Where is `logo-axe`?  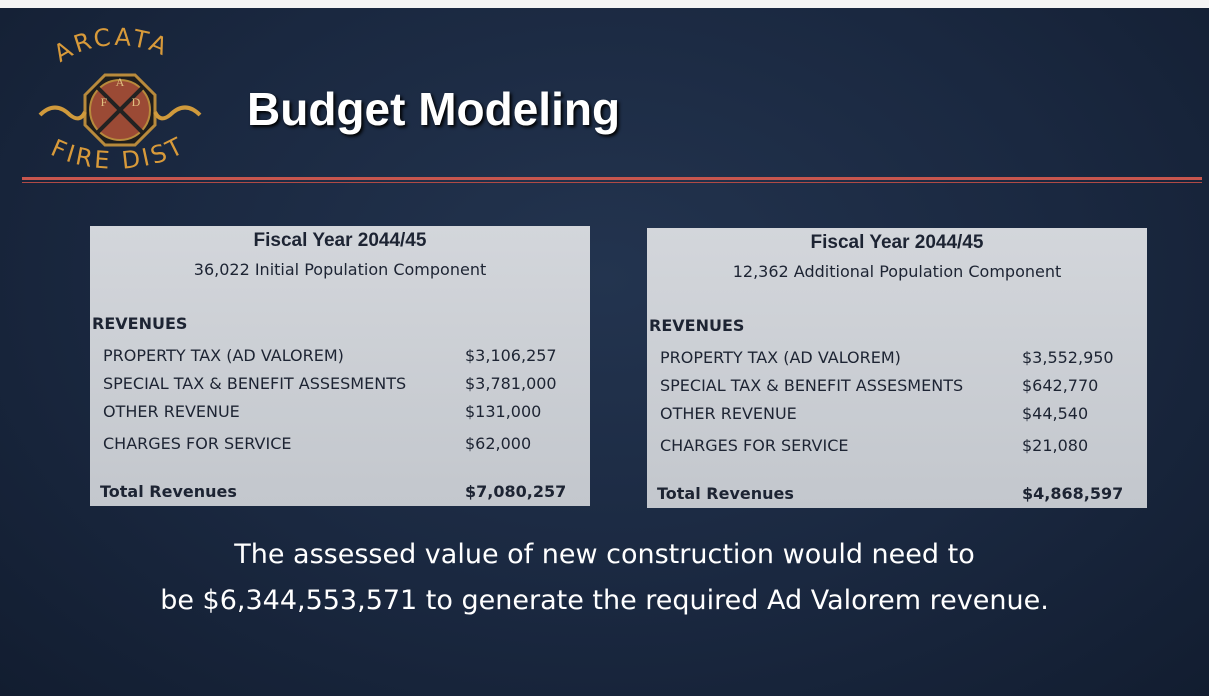 logo-axe is located at coordinates (120, 110).